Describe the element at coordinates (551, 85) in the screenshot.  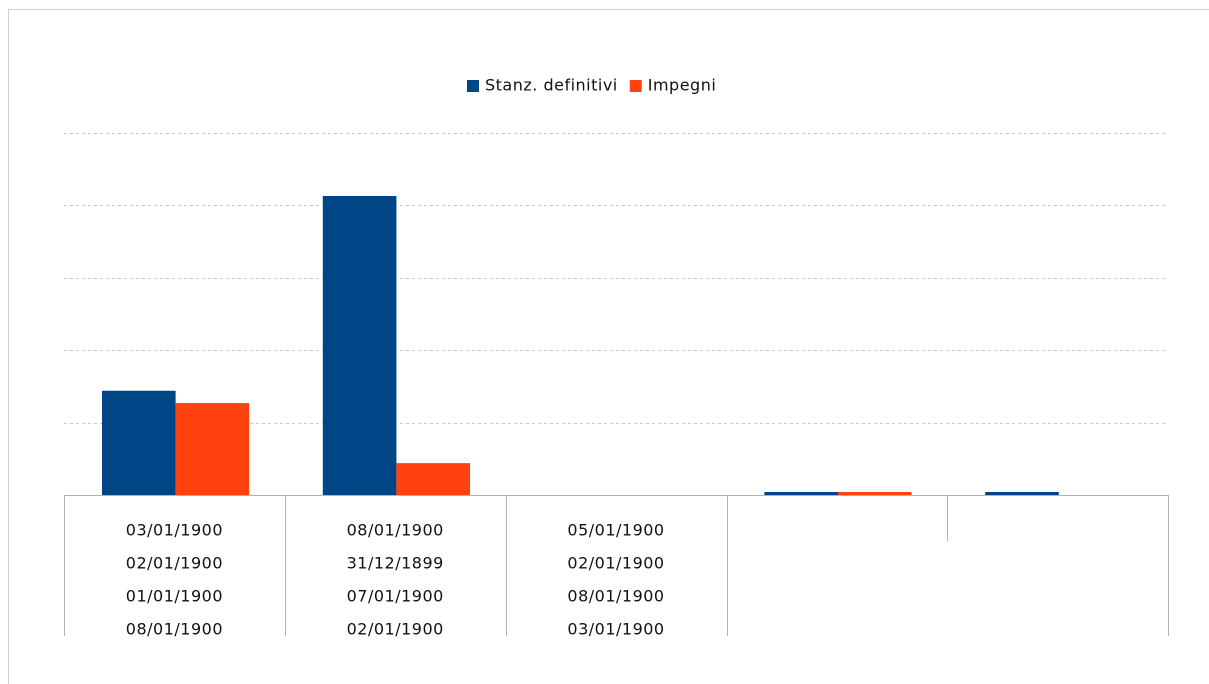
I see `legend-label: Stanz. definitivi` at that location.